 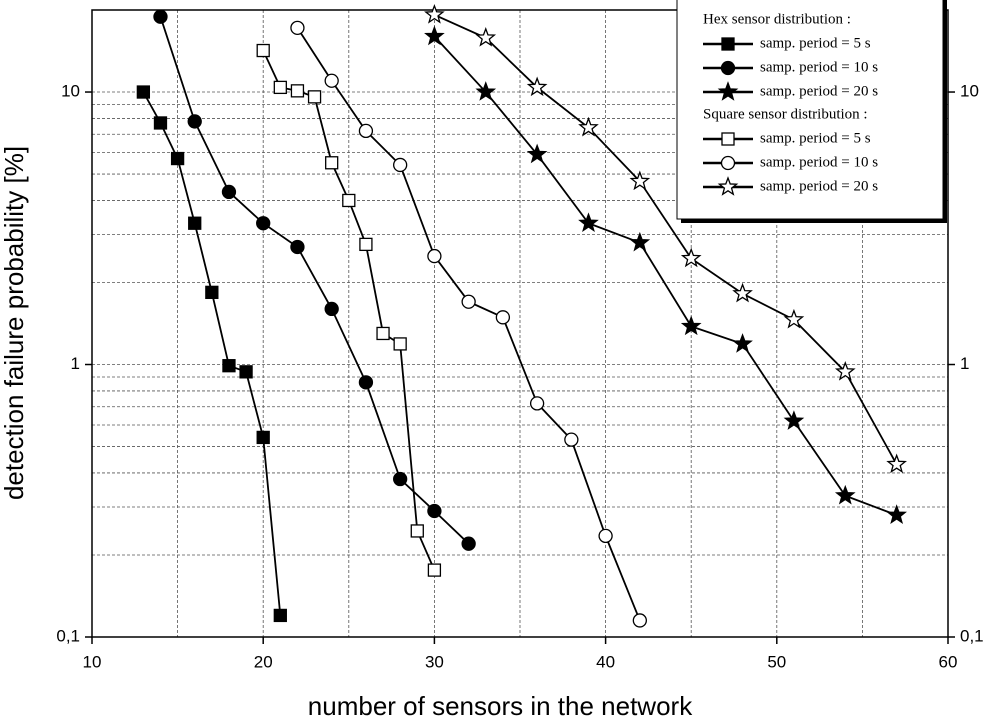 What do you see at coordinates (777, 19) in the screenshot?
I see `legend-title: Hex sensor distribution :` at bounding box center [777, 19].